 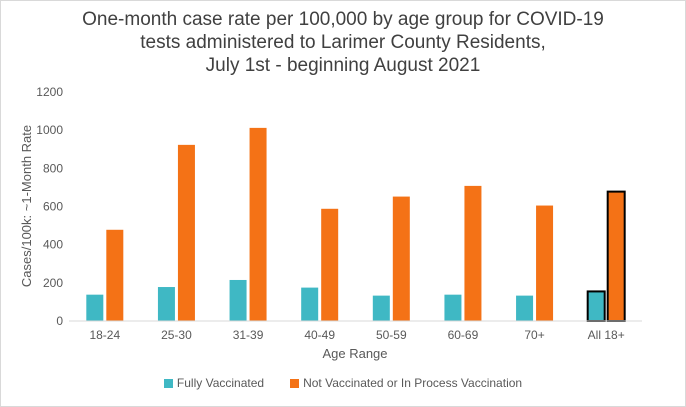 I want to click on y-tick-label: 400, so click(x=53, y=245).